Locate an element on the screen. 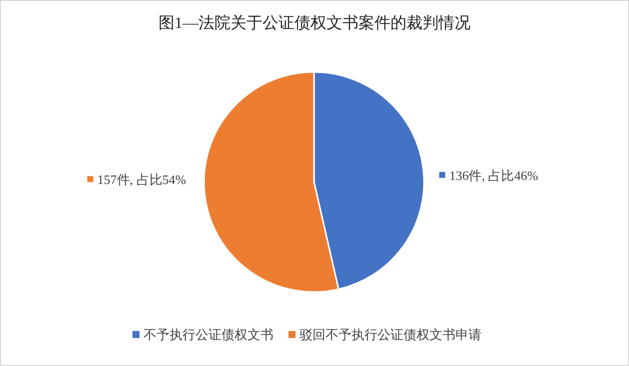  data-label: 157件, 占比54% is located at coordinates (141, 180).